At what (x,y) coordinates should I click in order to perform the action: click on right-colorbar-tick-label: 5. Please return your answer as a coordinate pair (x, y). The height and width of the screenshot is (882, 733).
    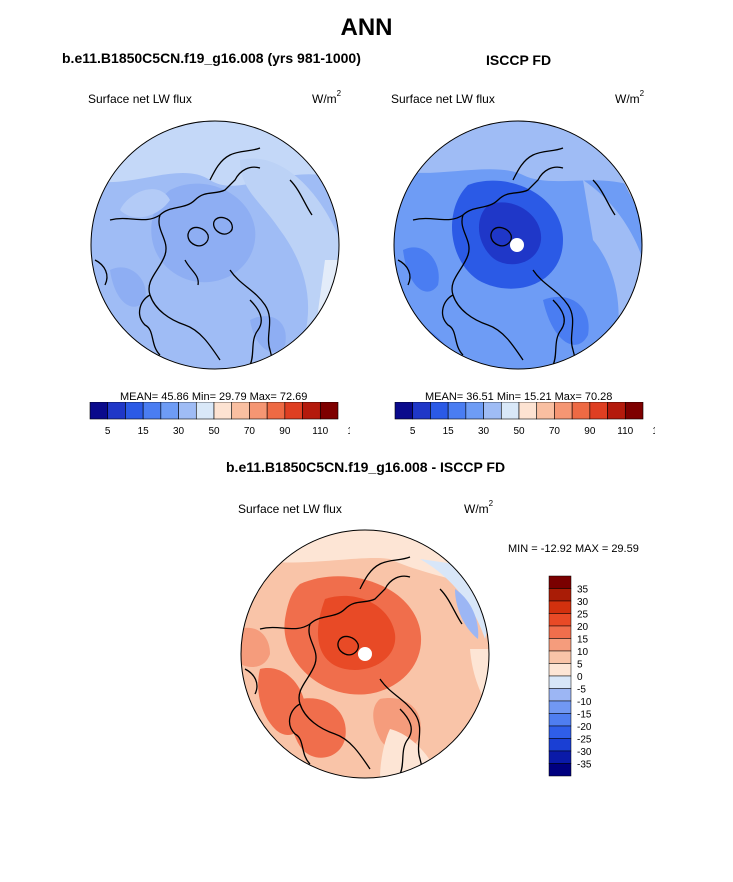
    Looking at the image, I should click on (413, 431).